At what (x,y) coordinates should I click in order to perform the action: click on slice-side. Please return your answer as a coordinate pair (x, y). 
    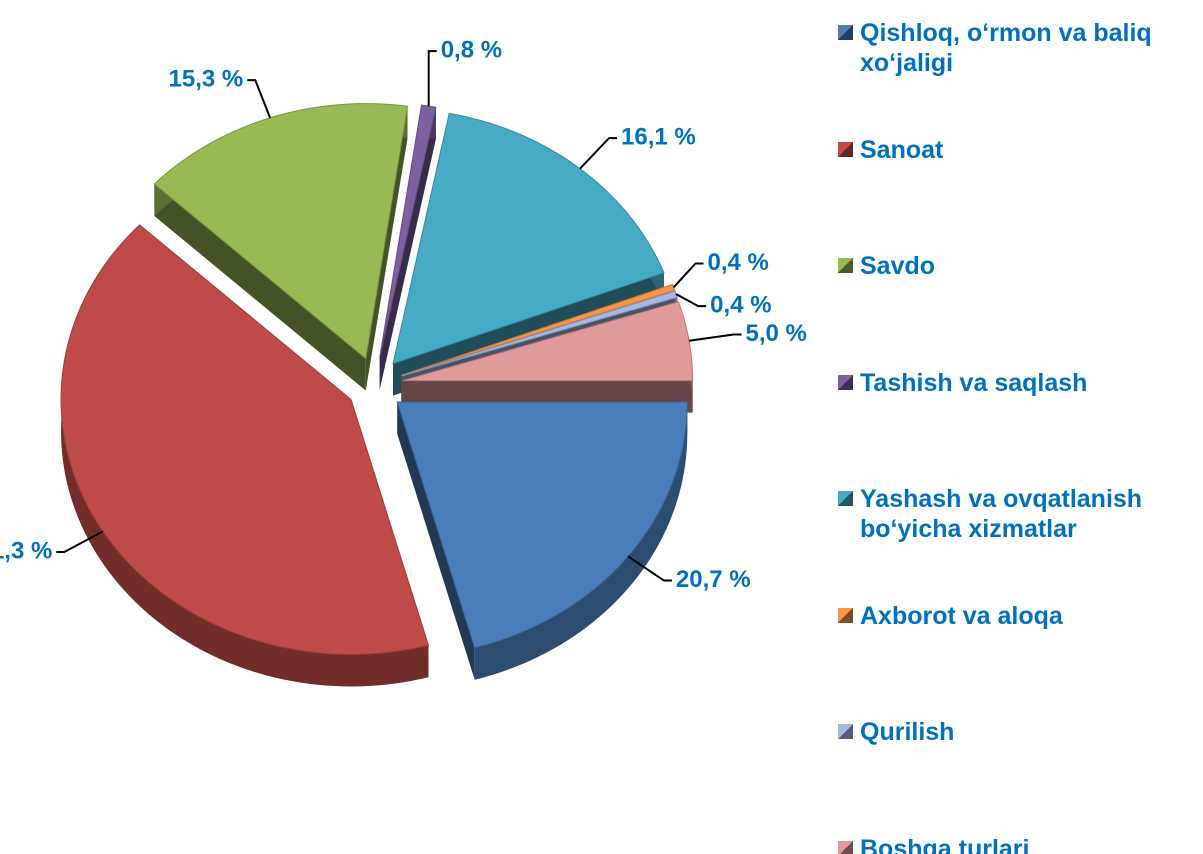
    Looking at the image, I should click on (581, 540).